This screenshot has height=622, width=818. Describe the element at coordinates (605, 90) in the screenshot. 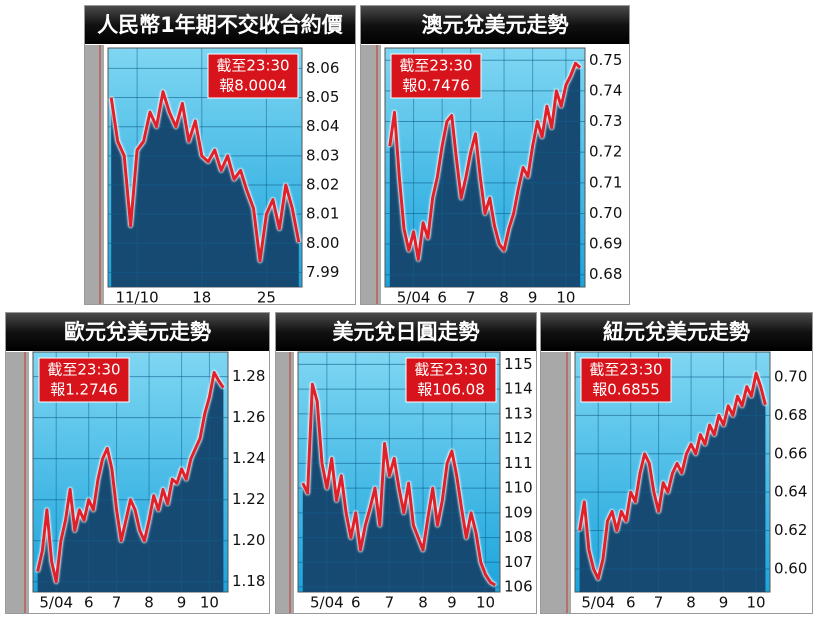

I see `y-tick-label: 0.74` at that location.